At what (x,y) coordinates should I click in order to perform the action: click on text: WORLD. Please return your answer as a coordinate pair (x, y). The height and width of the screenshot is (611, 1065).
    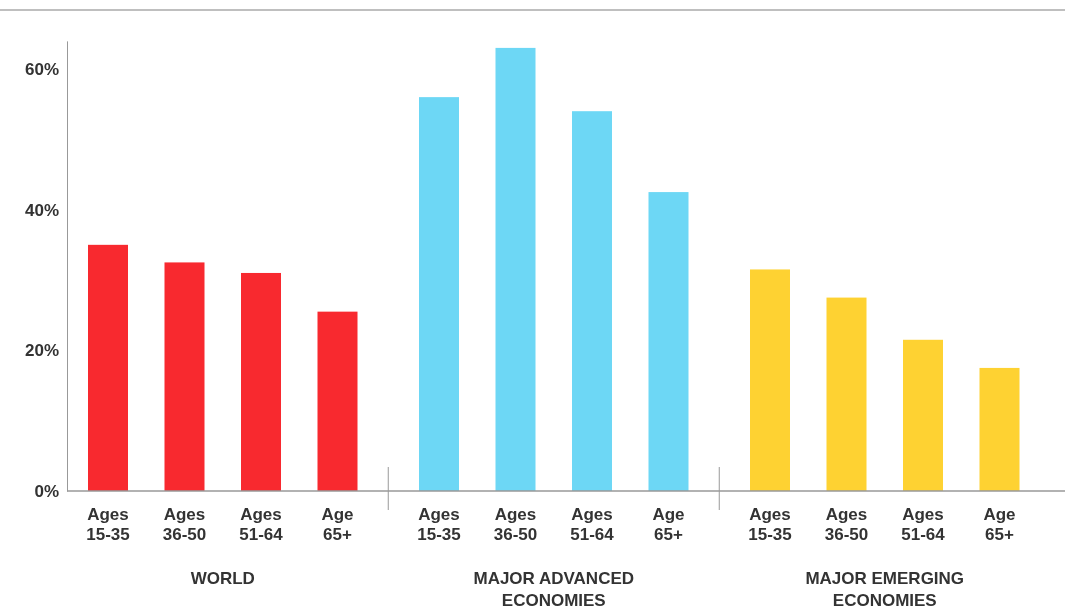
    Looking at the image, I should click on (222, 578).